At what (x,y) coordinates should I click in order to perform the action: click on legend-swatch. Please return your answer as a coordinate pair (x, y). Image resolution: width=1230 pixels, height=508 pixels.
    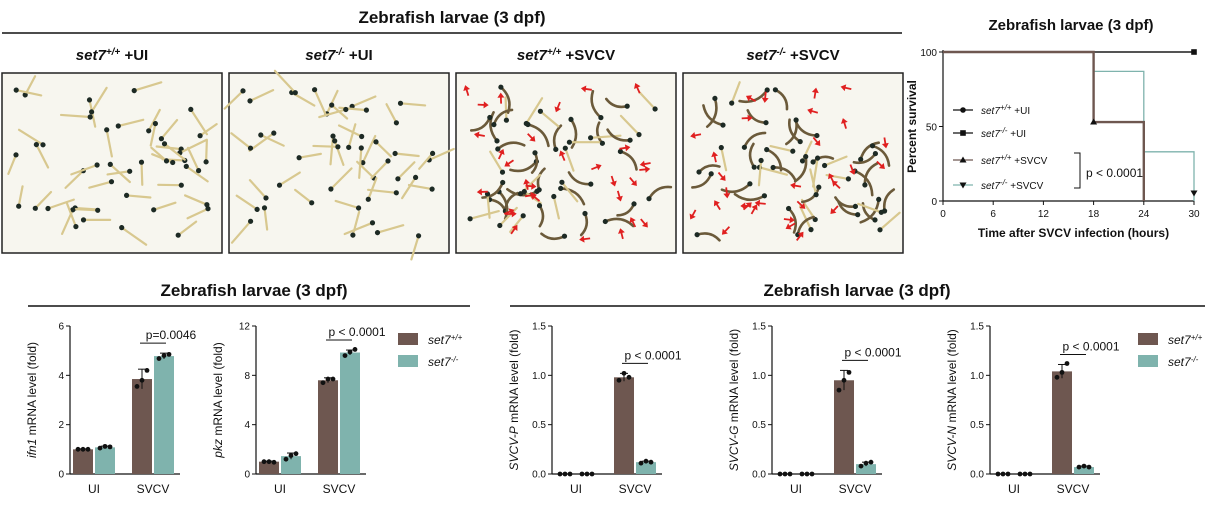
    Looking at the image, I should click on (408, 339).